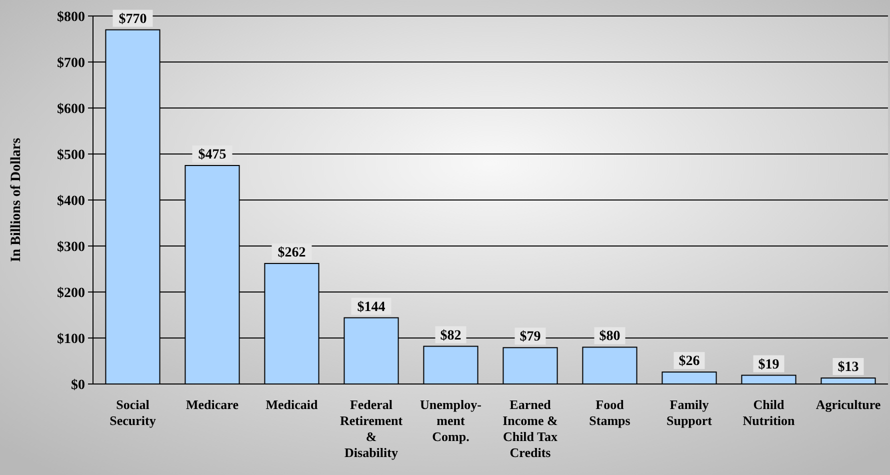 The height and width of the screenshot is (475, 890). Describe the element at coordinates (212, 404) in the screenshot. I see `x-tick-label: Medicare` at that location.